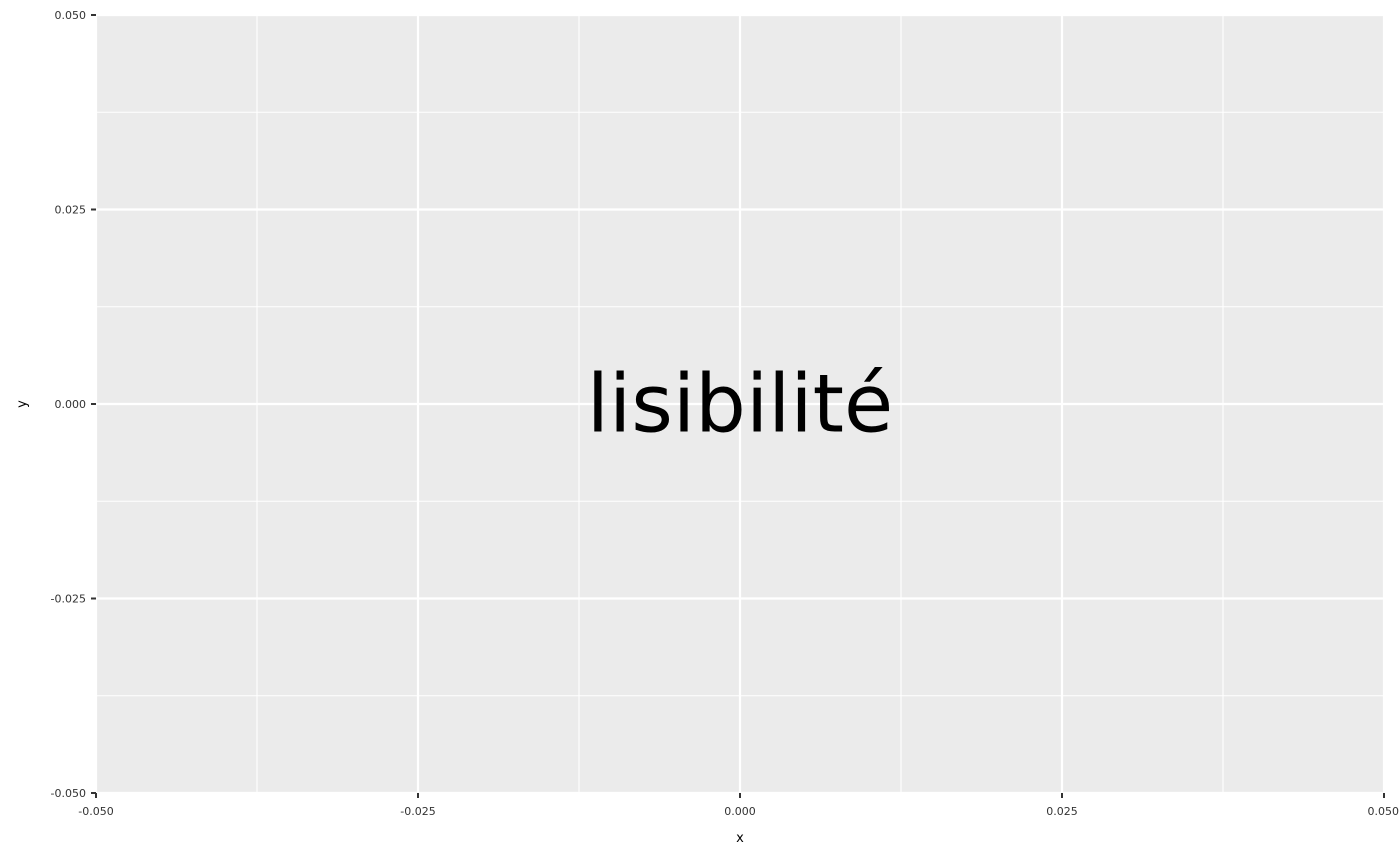  I want to click on y-tick-label: 0.000, so click(71, 404).